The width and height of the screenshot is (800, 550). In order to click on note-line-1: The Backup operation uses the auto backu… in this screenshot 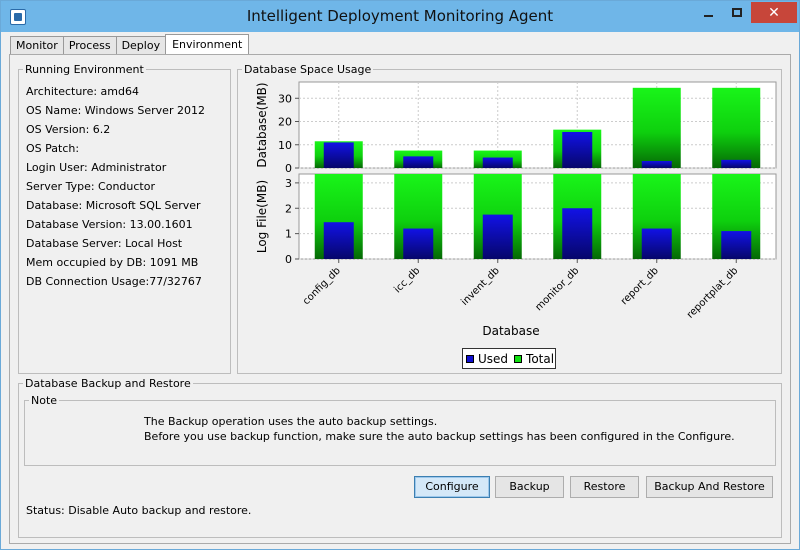, I will do `click(291, 421)`.